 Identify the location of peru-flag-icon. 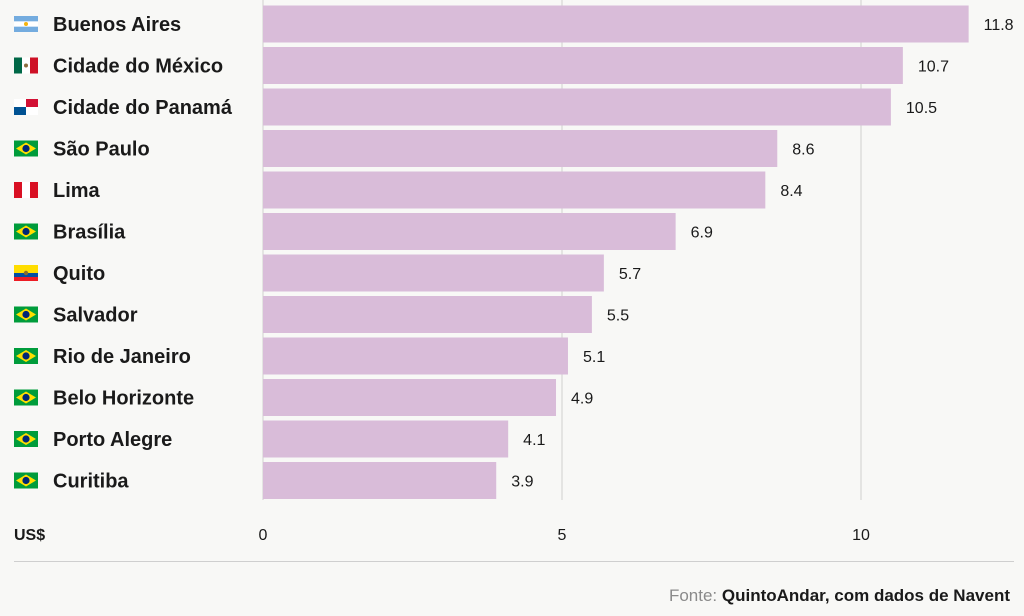
(26, 190).